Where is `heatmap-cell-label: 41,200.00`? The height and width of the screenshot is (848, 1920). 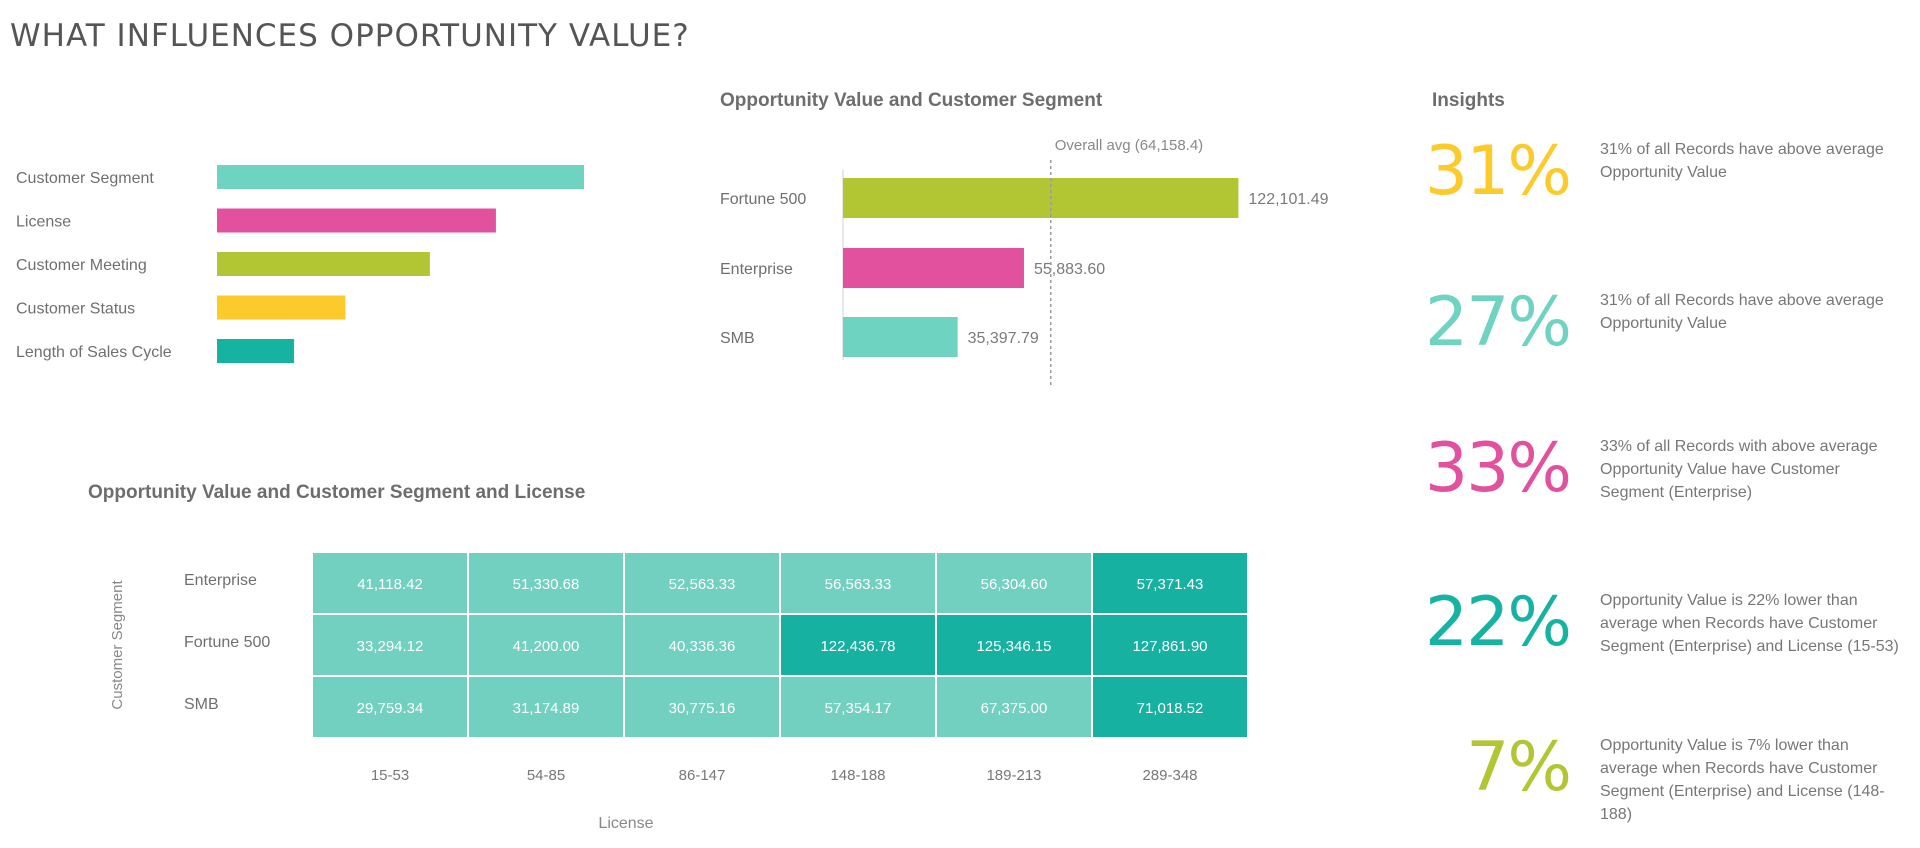 heatmap-cell-label: 41,200.00 is located at coordinates (546, 646).